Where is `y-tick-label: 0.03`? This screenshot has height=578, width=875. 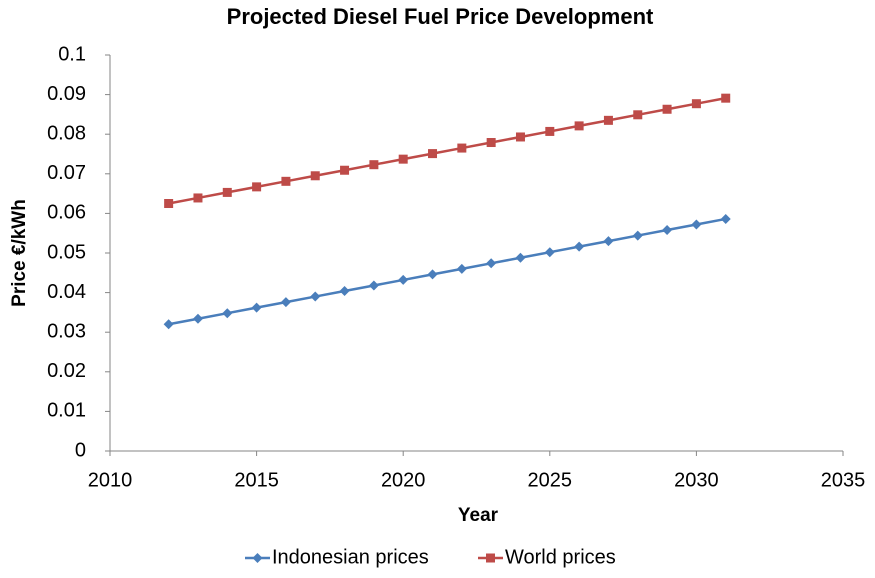
y-tick-label: 0.03 is located at coordinates (66, 331).